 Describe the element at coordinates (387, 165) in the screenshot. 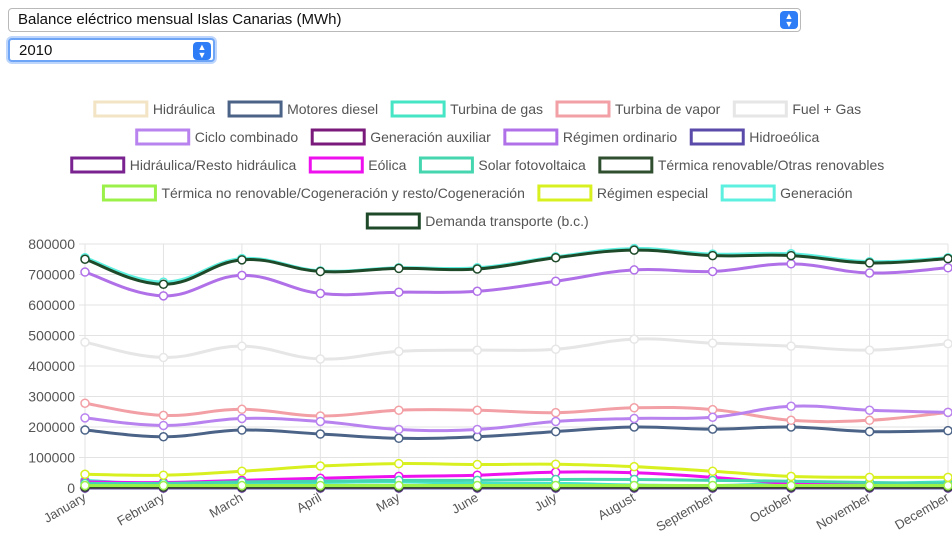

I see `legend-label: Eólica` at that location.